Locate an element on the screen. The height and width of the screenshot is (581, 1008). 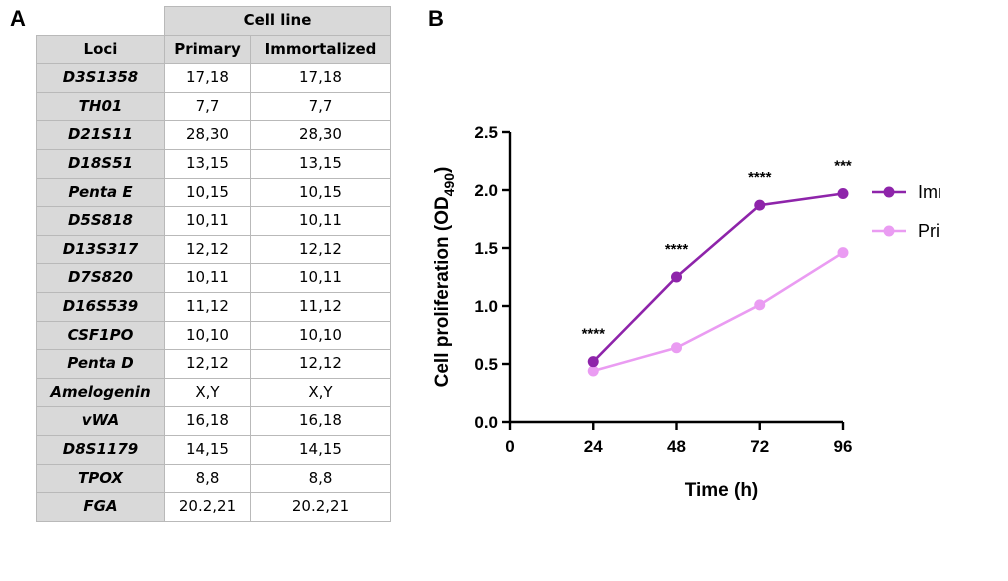
table-row: D5S818 10,11 10,11 is located at coordinates (213, 221).